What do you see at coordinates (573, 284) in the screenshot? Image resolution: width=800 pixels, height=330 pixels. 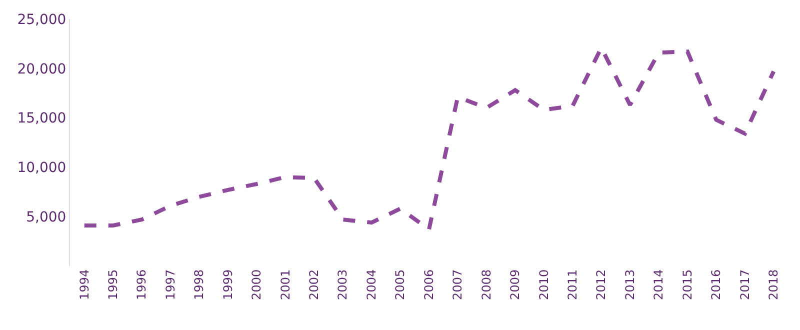 I see `x-tick-label: 2011` at bounding box center [573, 284].